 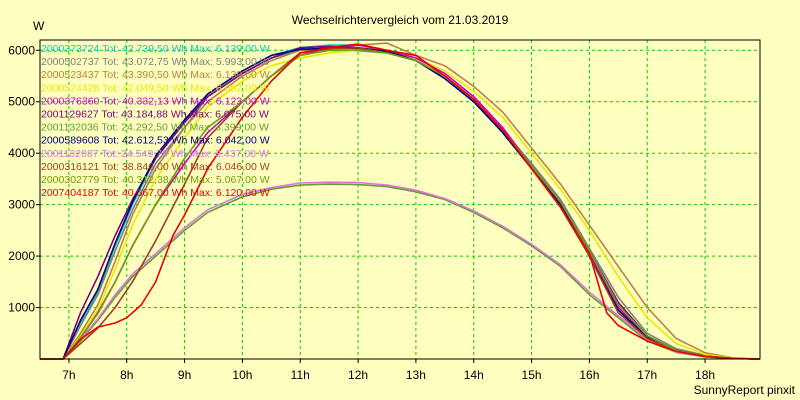 I want to click on chart-title: Wechselrichtervergleich vom 21.03.2019, so click(x=400, y=20).